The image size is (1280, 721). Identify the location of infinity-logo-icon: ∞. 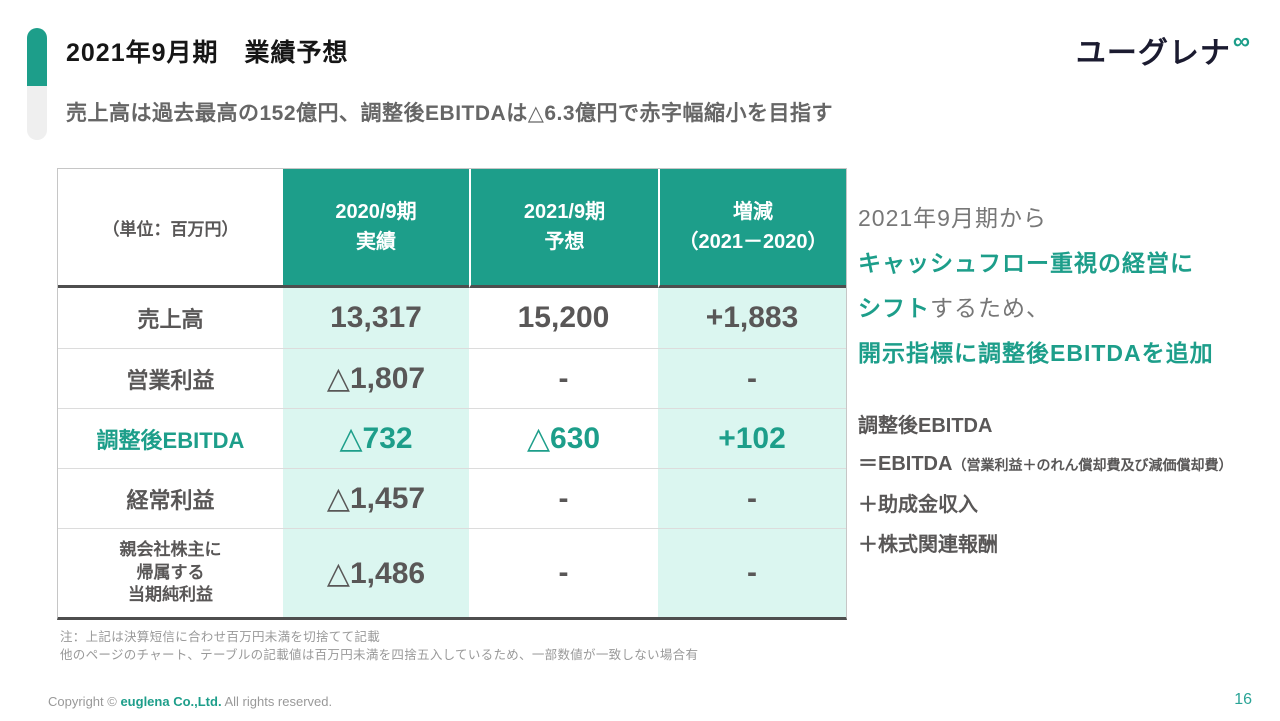
(1241, 41).